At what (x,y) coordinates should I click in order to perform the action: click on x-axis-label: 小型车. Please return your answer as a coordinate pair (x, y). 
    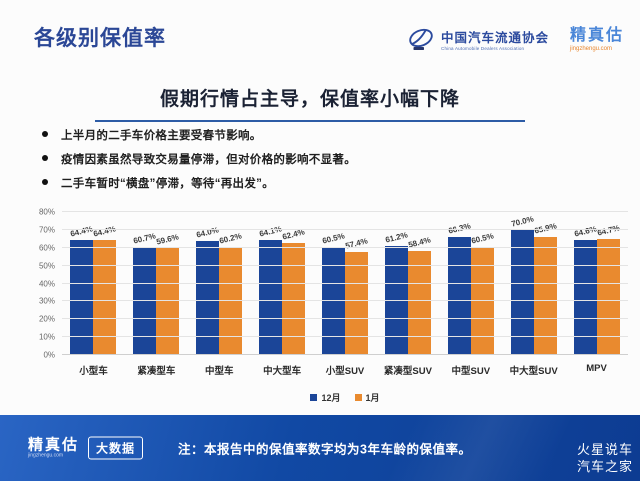
    Looking at the image, I should click on (93, 371).